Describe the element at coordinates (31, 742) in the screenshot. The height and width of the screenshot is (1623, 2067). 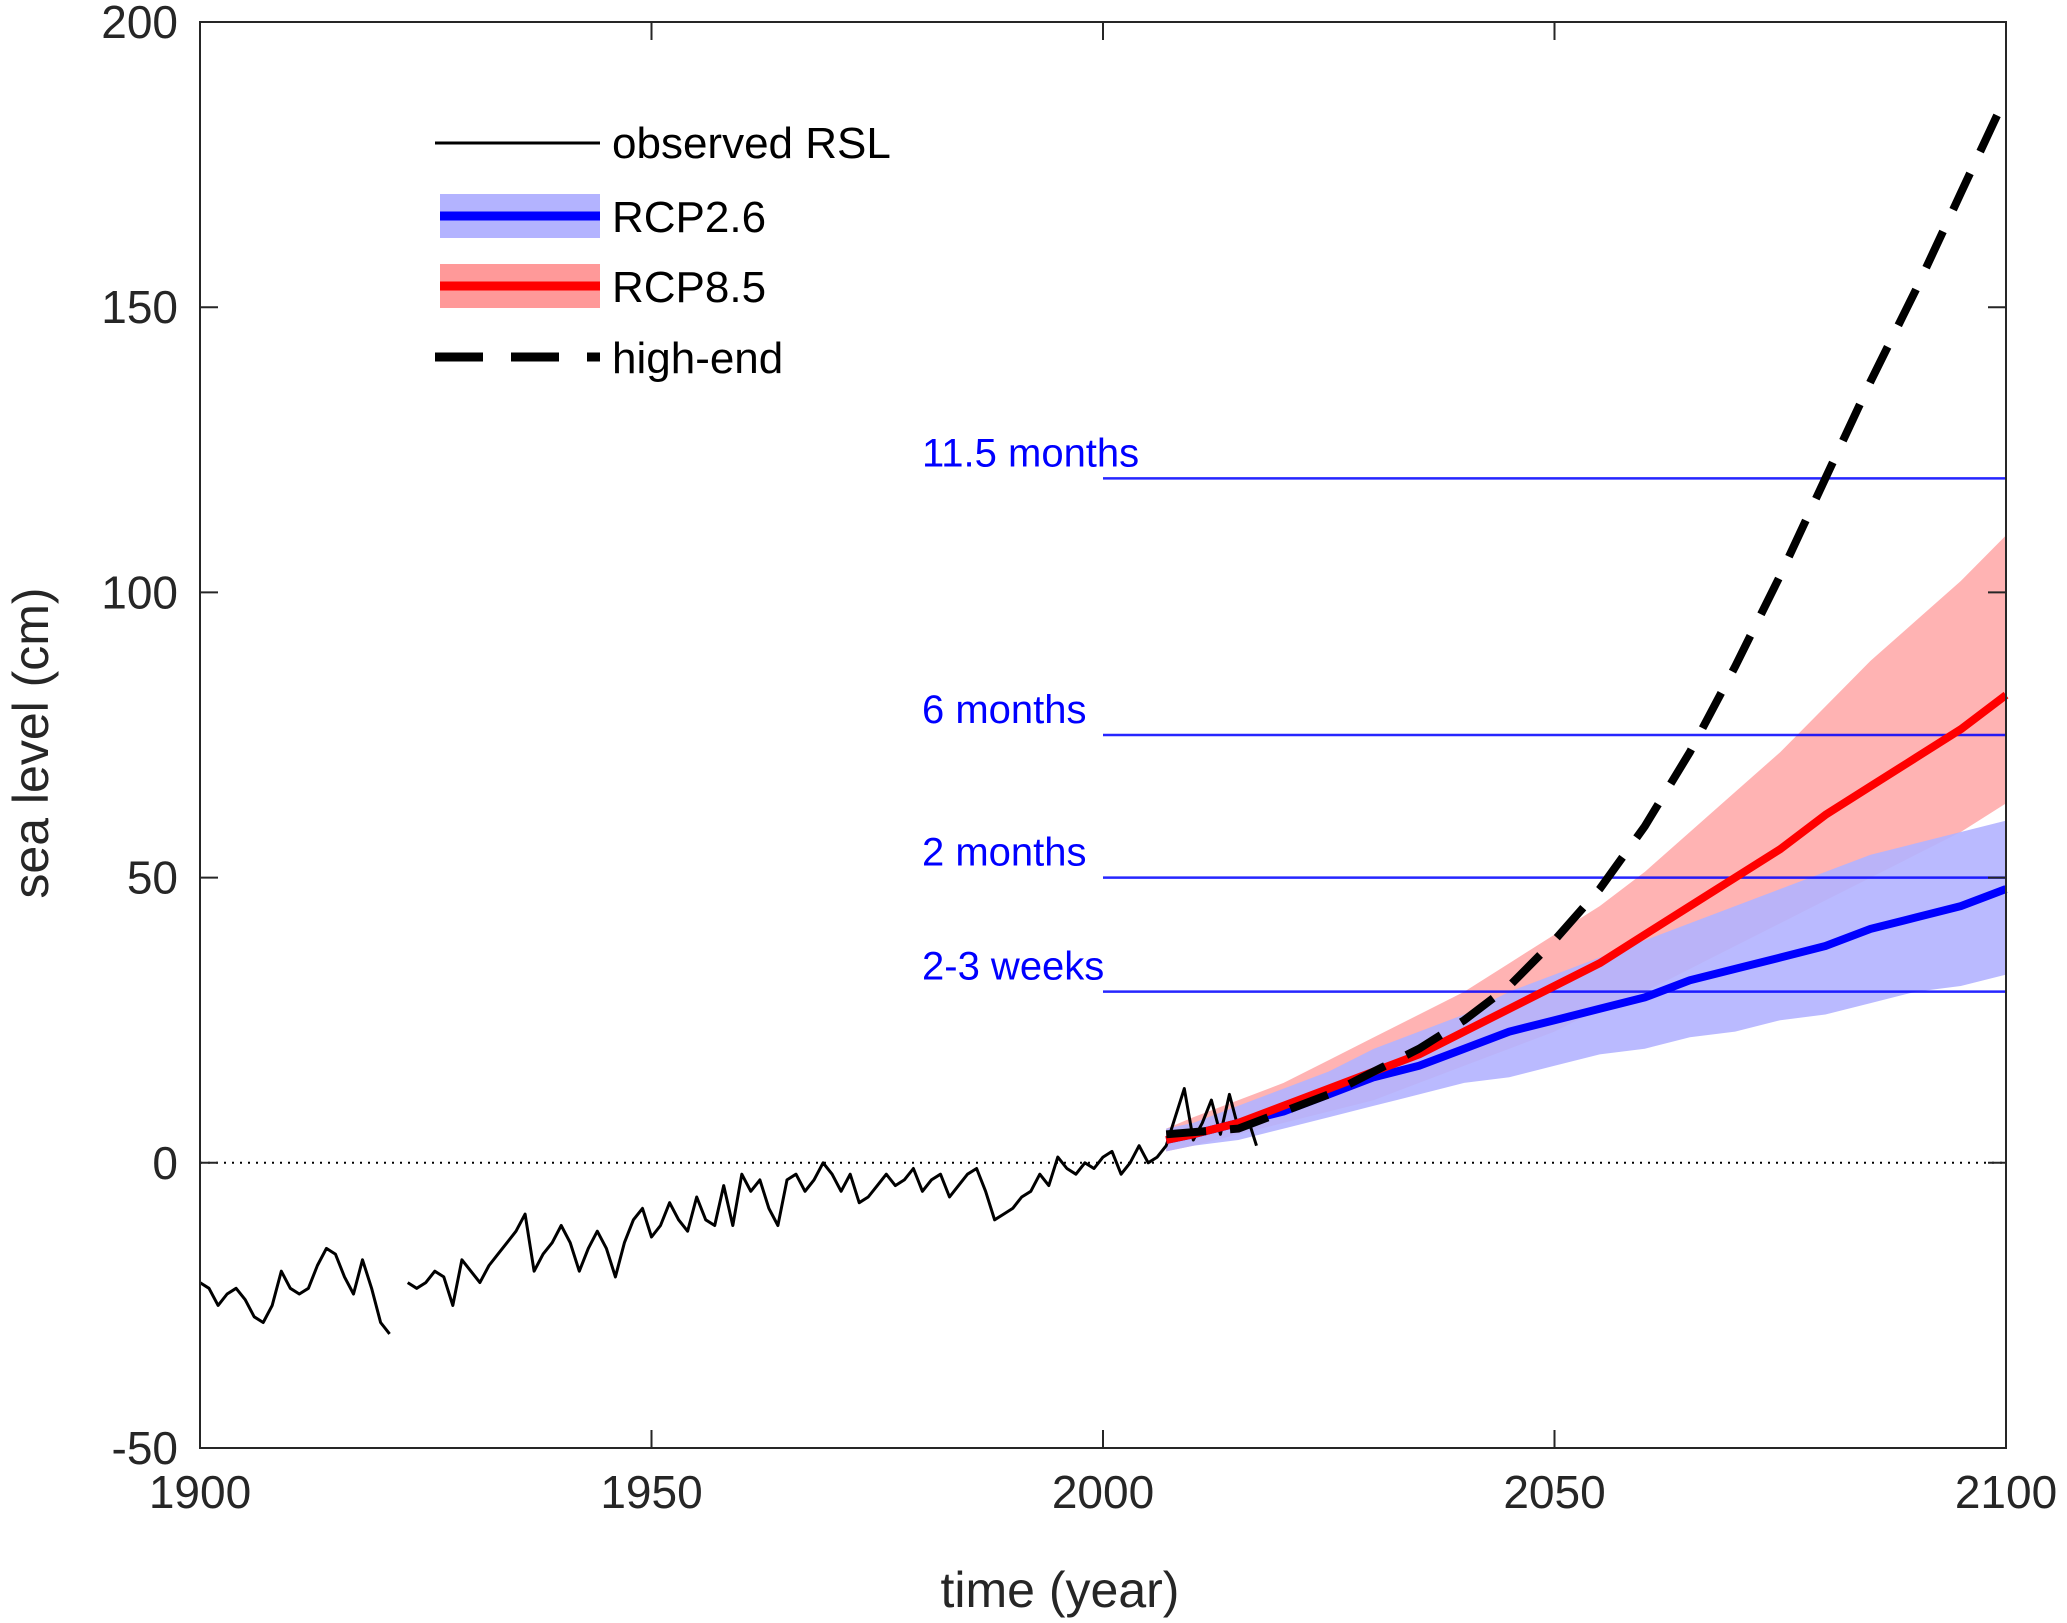
I see `y-axis-title: sea level (cm)` at that location.